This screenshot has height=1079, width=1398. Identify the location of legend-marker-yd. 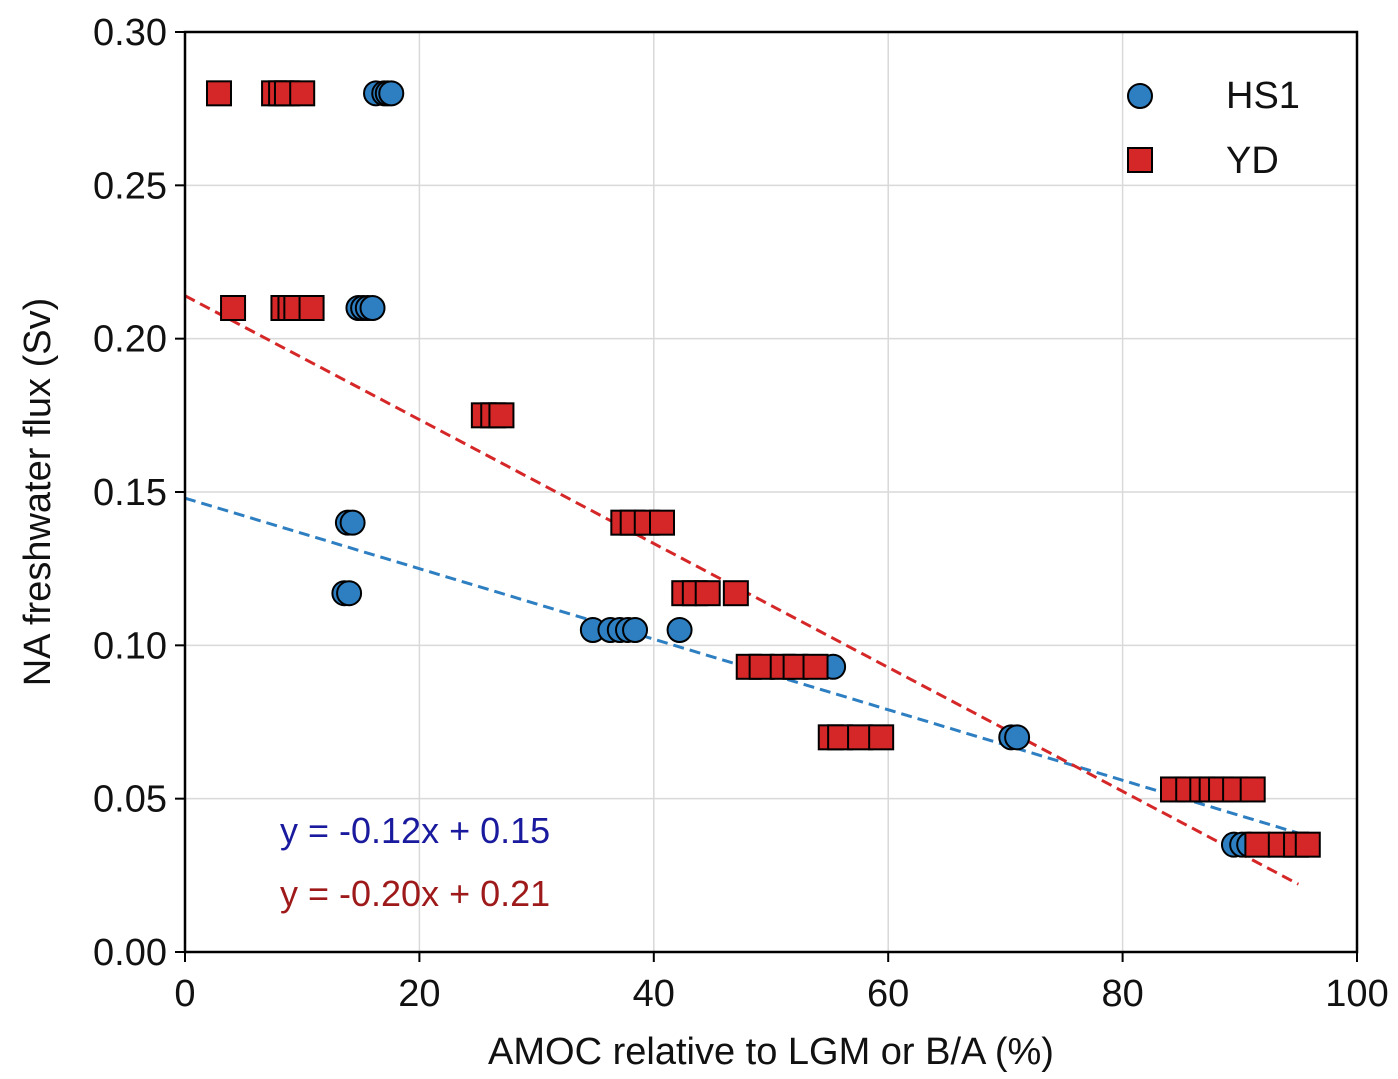
(1140, 160).